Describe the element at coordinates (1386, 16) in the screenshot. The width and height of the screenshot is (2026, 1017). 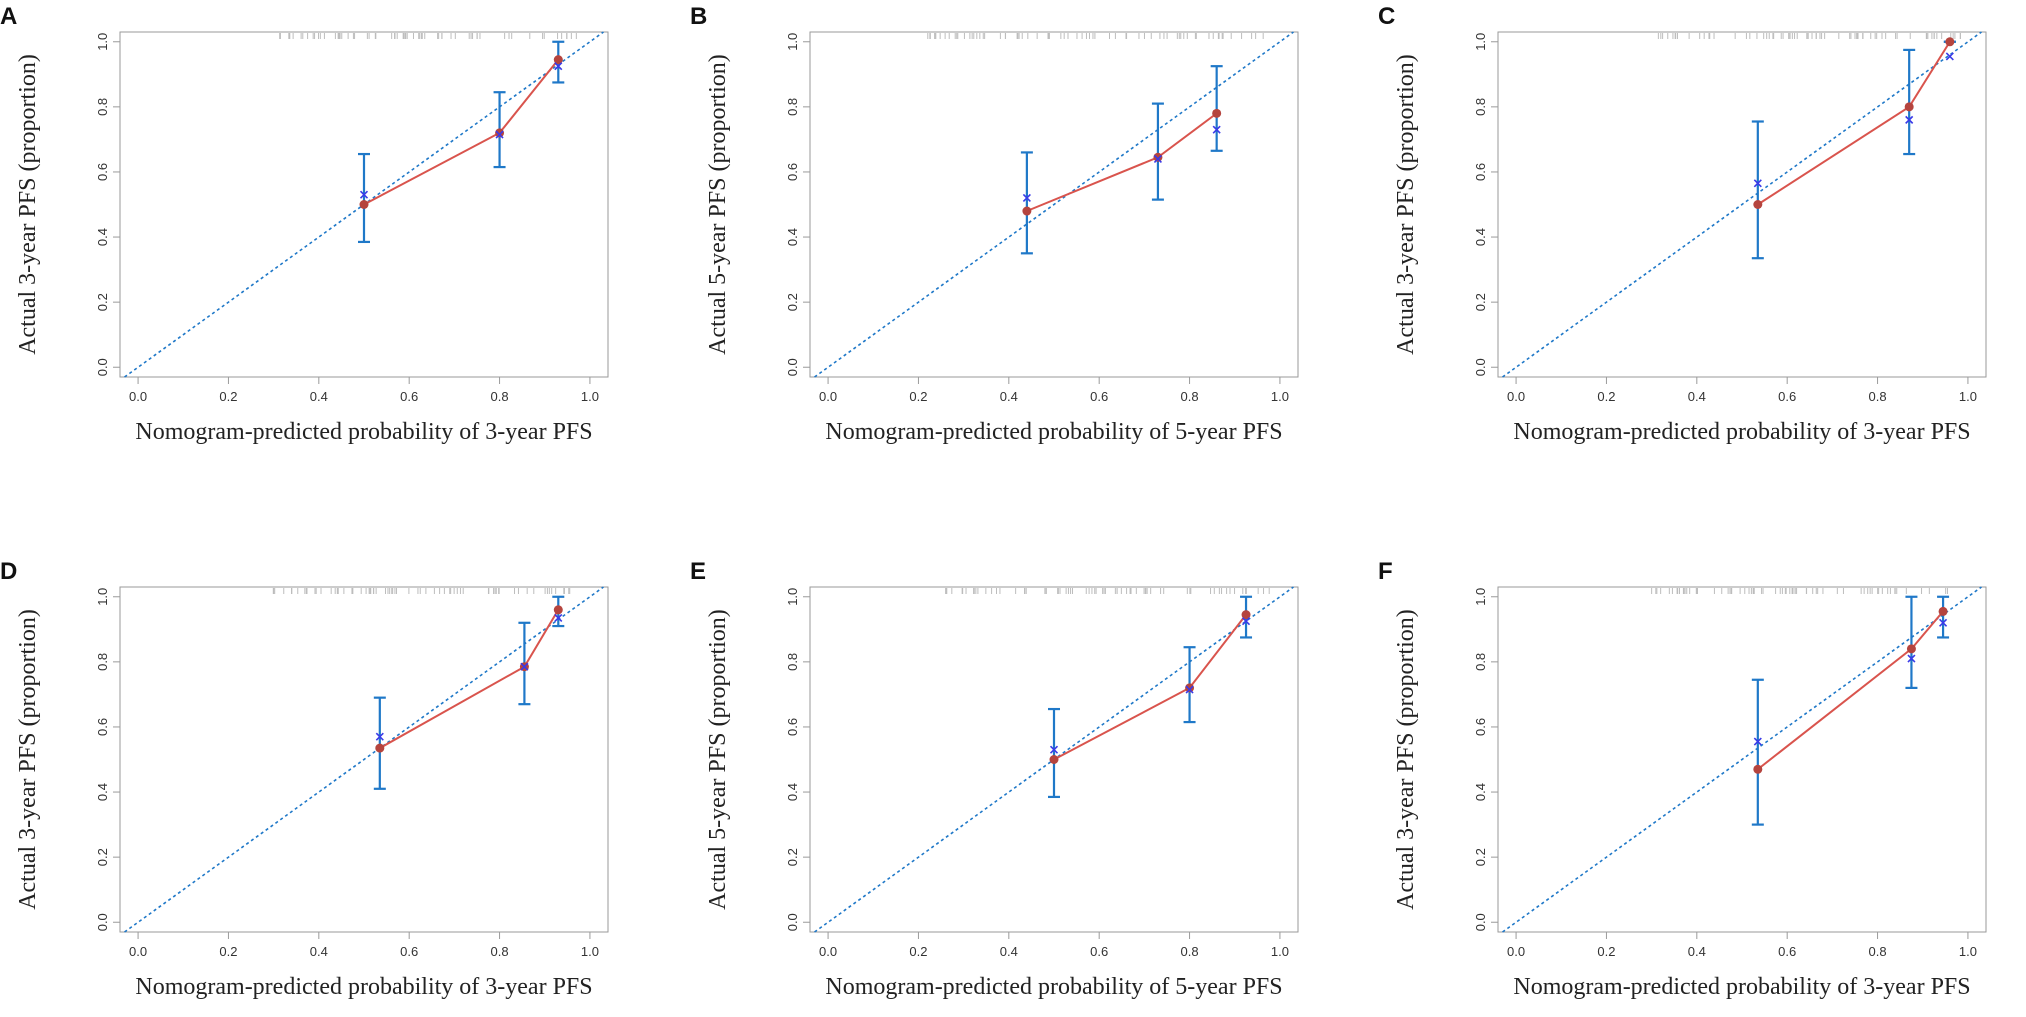
I see `panel-letter: C` at that location.